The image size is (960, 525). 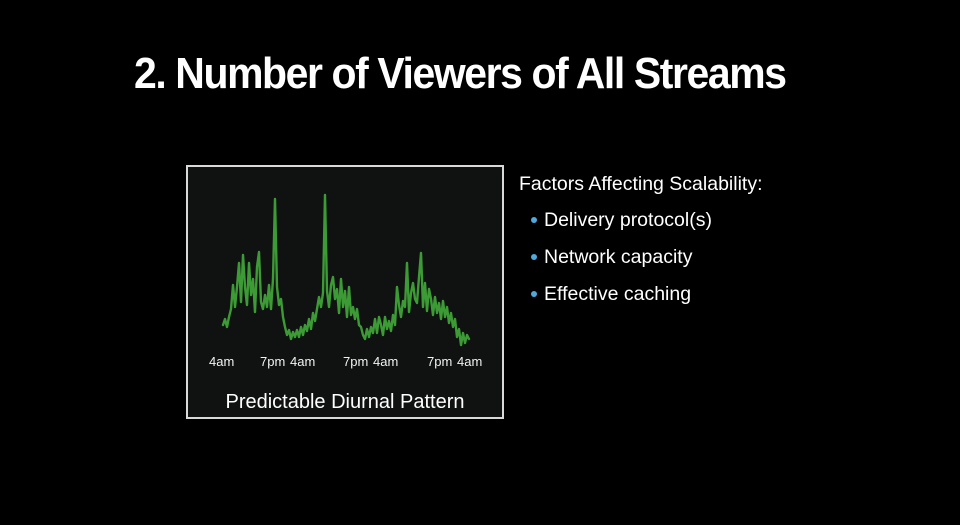 What do you see at coordinates (618, 257) in the screenshot?
I see `factor-label: Network capacity` at bounding box center [618, 257].